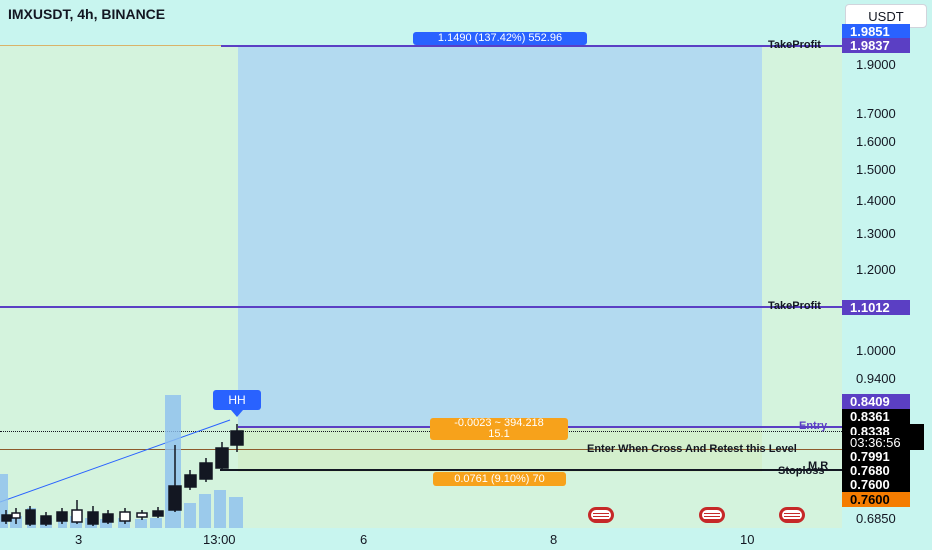  What do you see at coordinates (79, 539) in the screenshot?
I see `time-label: 3` at bounding box center [79, 539].